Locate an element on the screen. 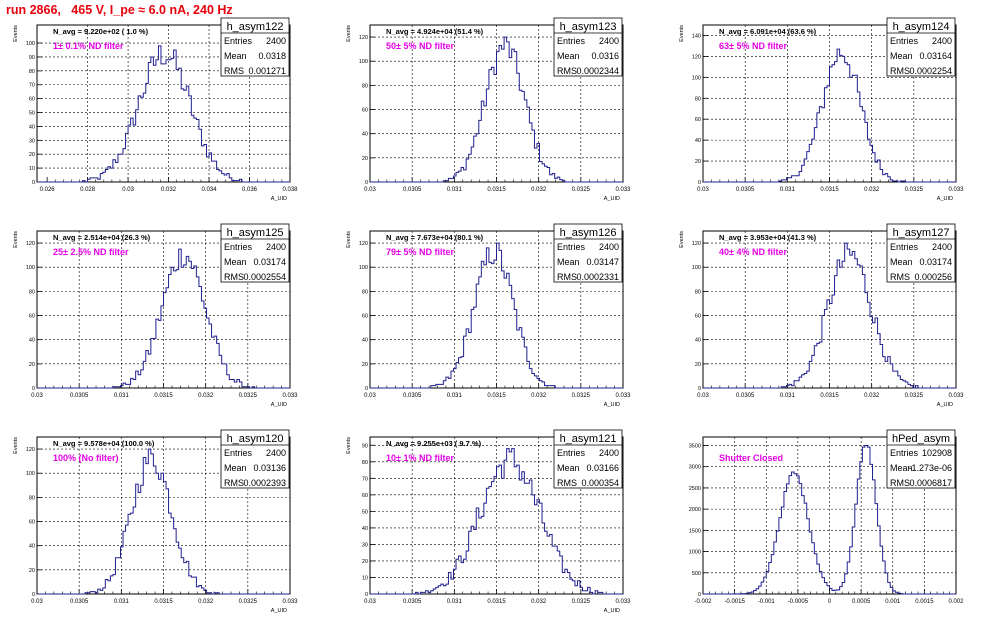  x-tick-label: 0.0005 is located at coordinates (861, 602).